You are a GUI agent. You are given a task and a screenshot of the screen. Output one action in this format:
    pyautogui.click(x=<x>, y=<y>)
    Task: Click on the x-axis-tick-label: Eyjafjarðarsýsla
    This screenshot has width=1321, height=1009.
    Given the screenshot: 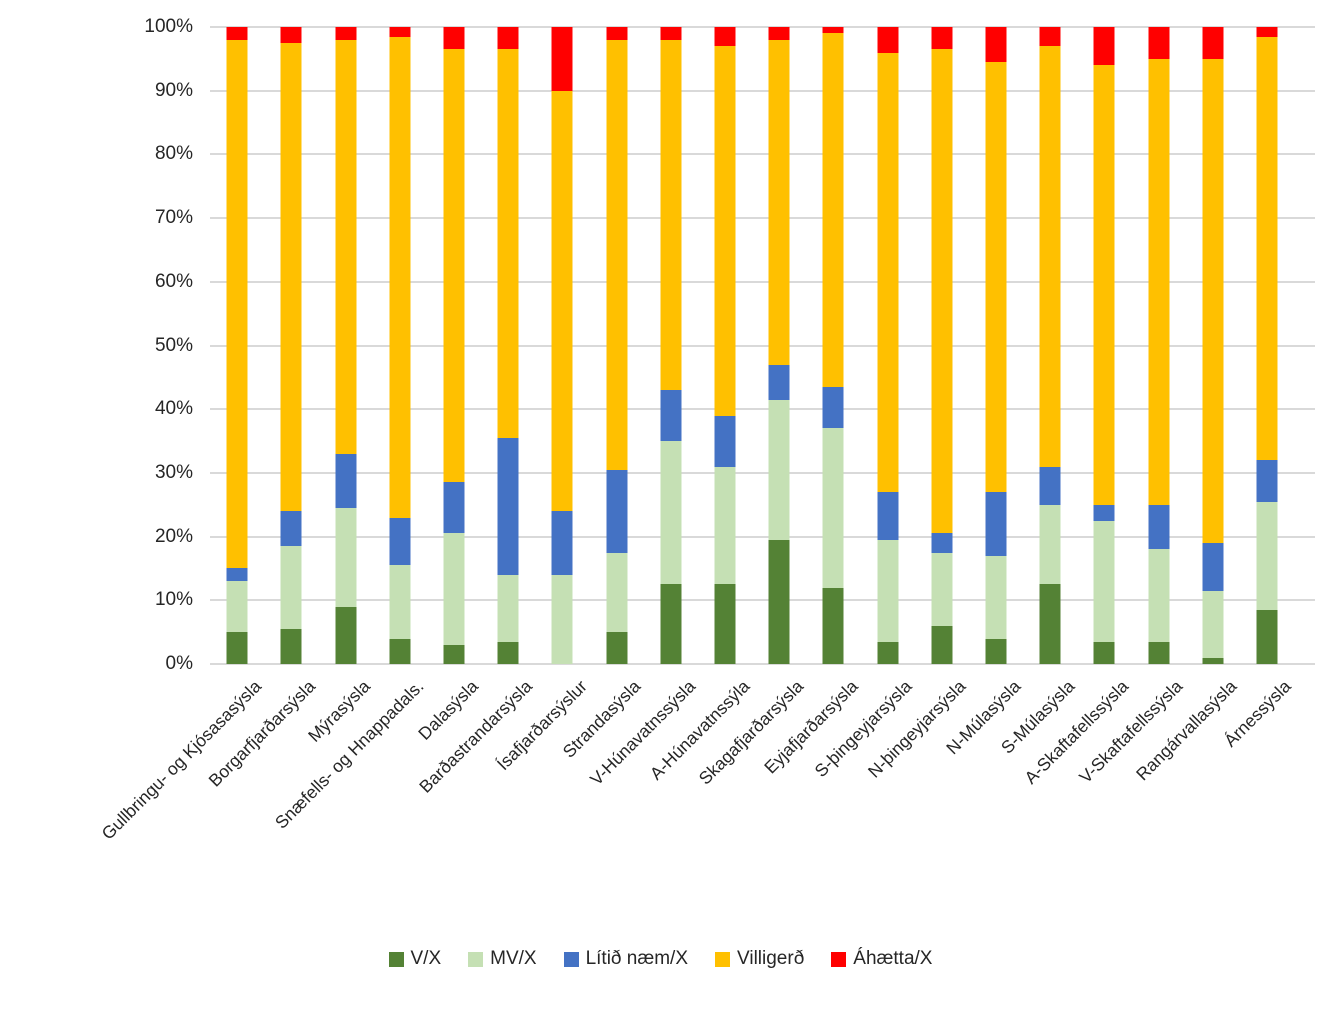 What is the action you would take?
    pyautogui.click(x=810, y=727)
    